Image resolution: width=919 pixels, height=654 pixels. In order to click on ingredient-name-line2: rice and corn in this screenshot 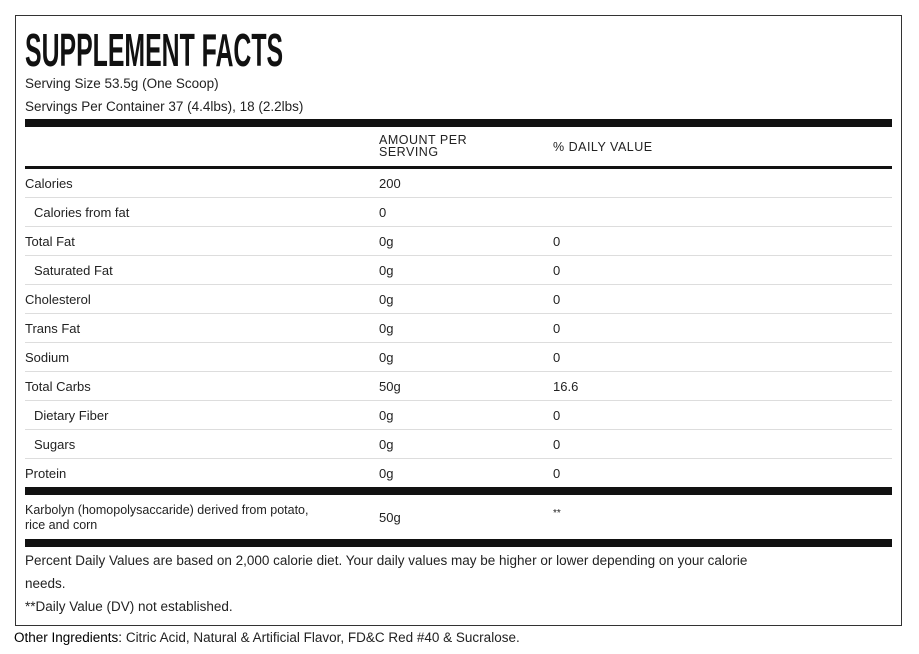, I will do `click(61, 525)`.